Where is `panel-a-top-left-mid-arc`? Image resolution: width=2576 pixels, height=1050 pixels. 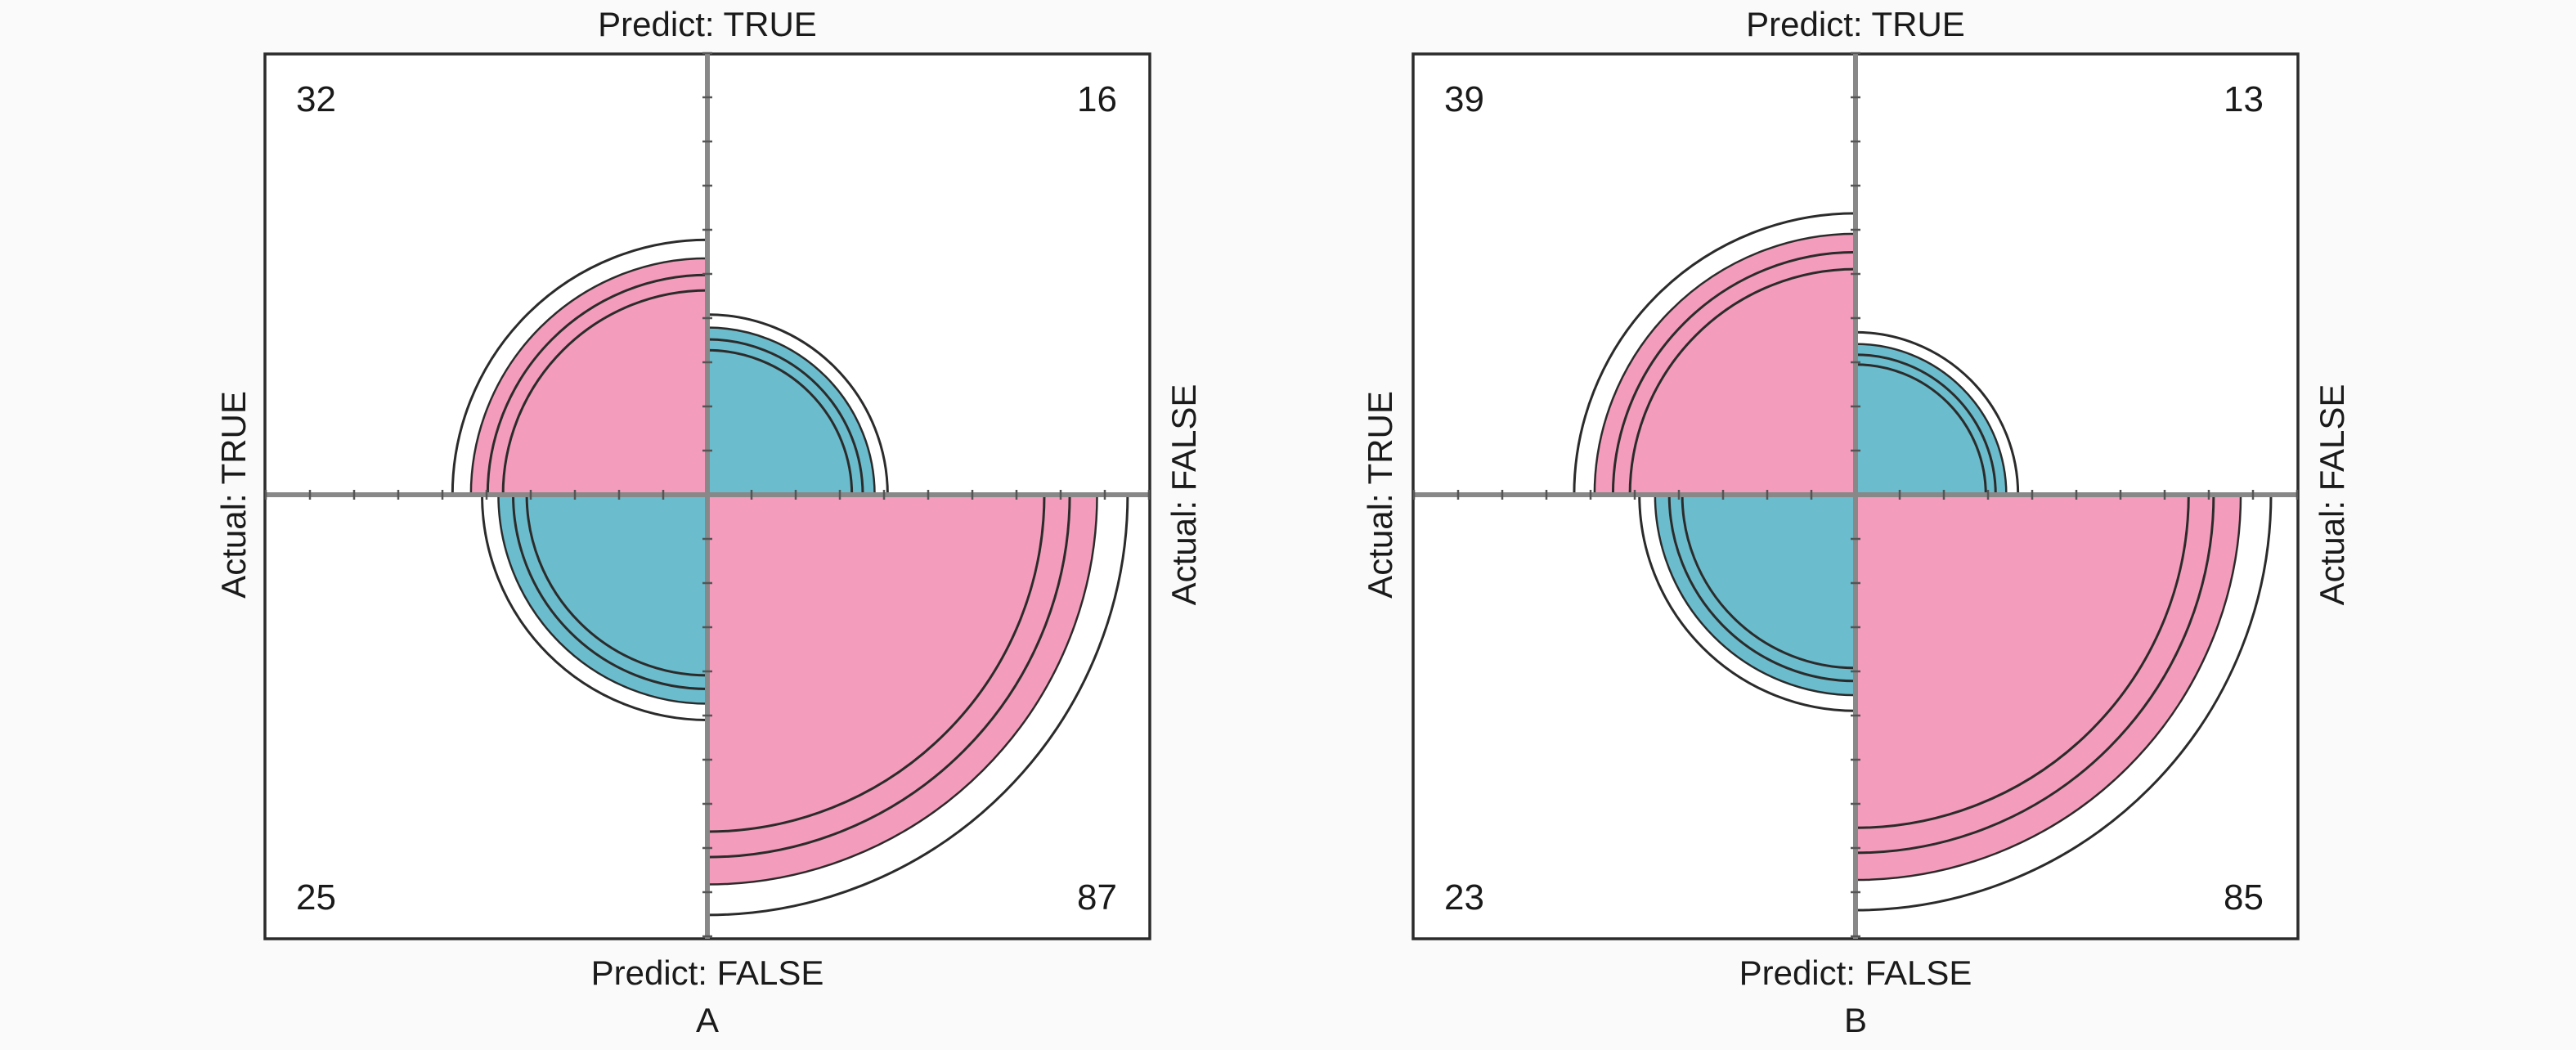 panel-a-top-left-mid-arc is located at coordinates (597, 384).